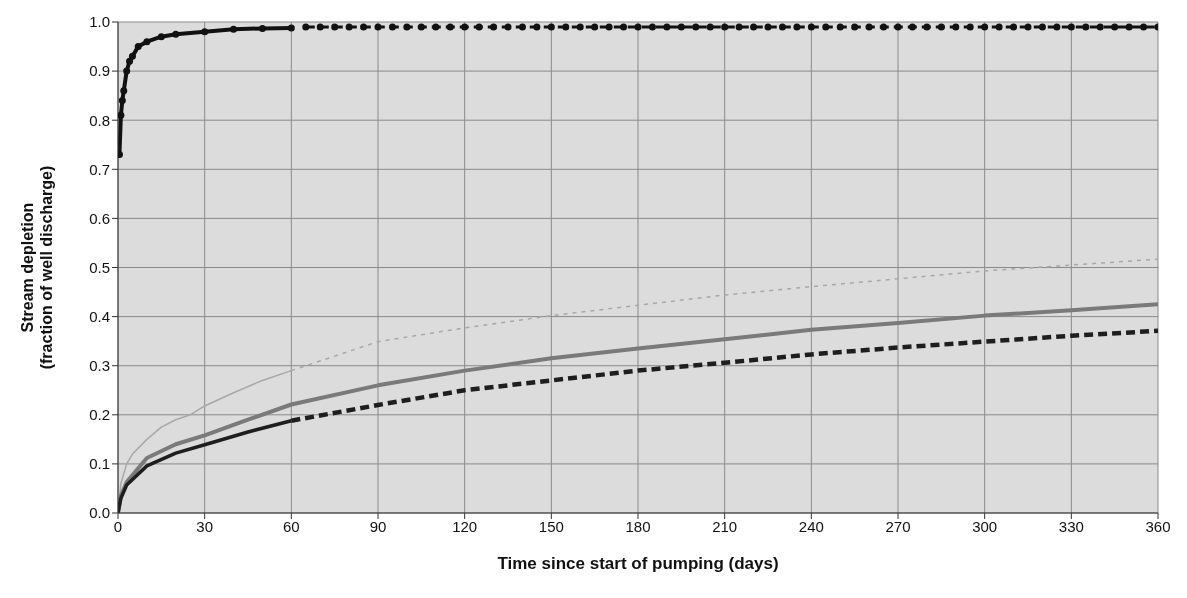 This screenshot has height=598, width=1187. What do you see at coordinates (99, 316) in the screenshot?
I see `y-tick-label: 0.4` at bounding box center [99, 316].